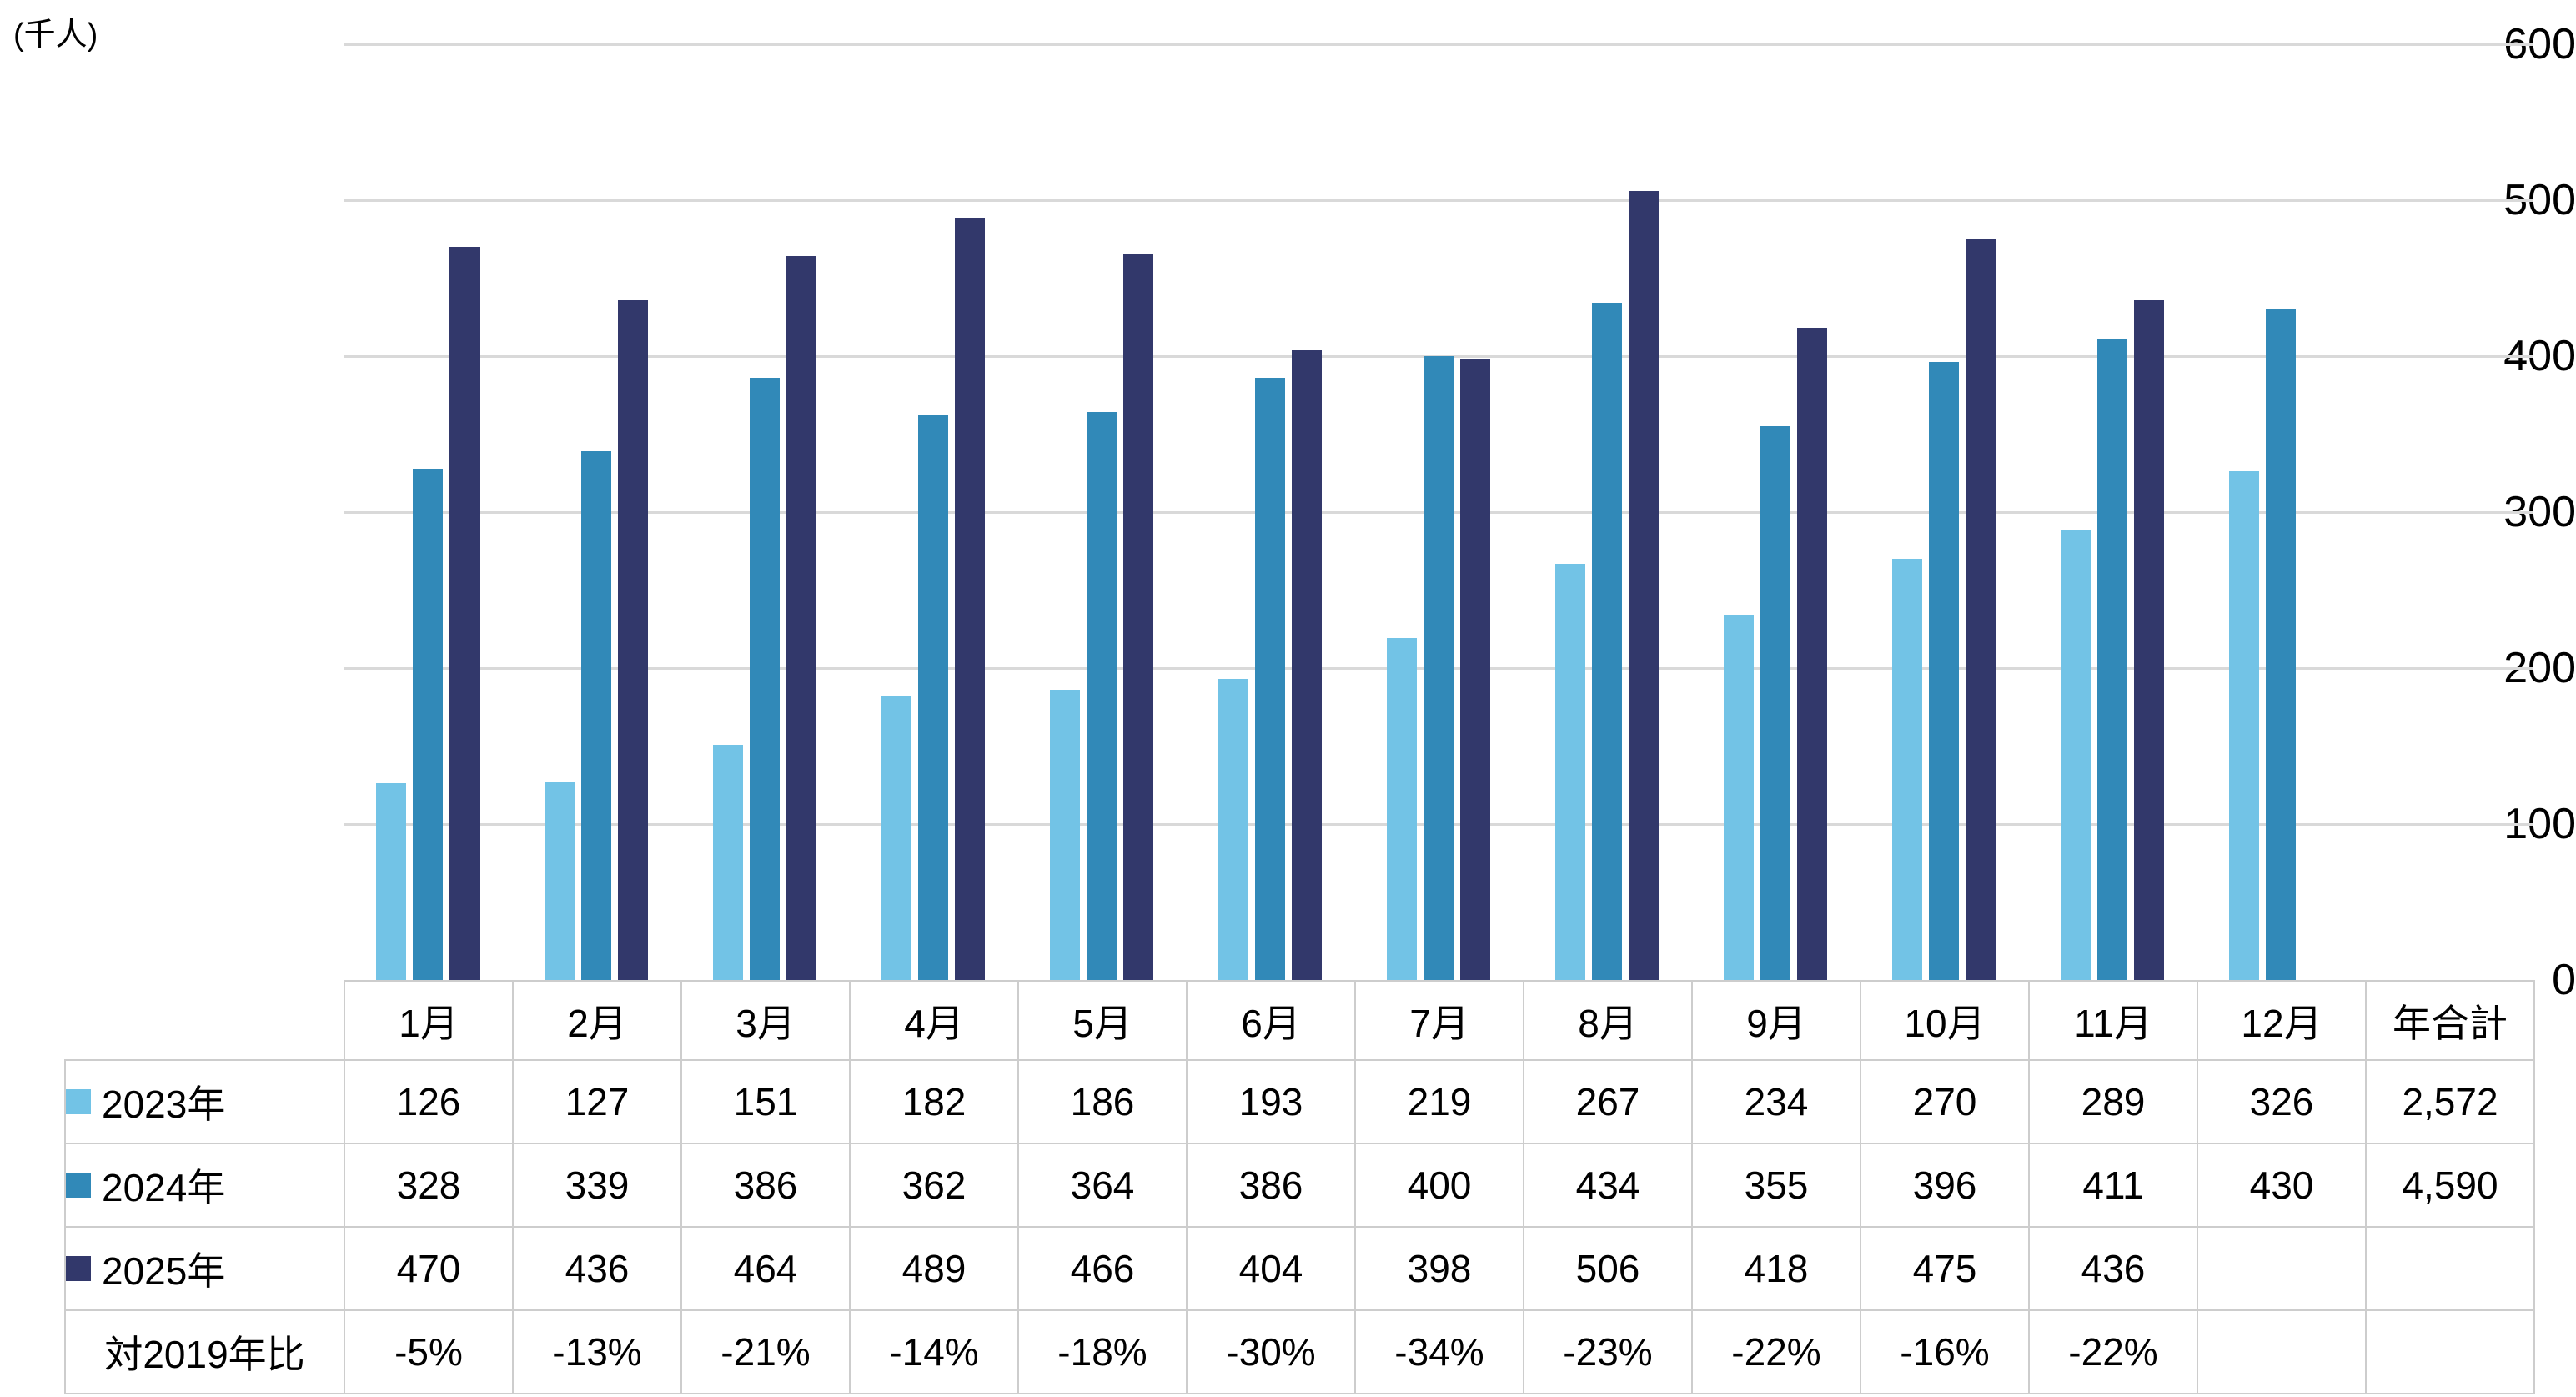 This screenshot has height=1397, width=2576. What do you see at coordinates (1065, 835) in the screenshot?
I see `bar-2023-5月` at bounding box center [1065, 835].